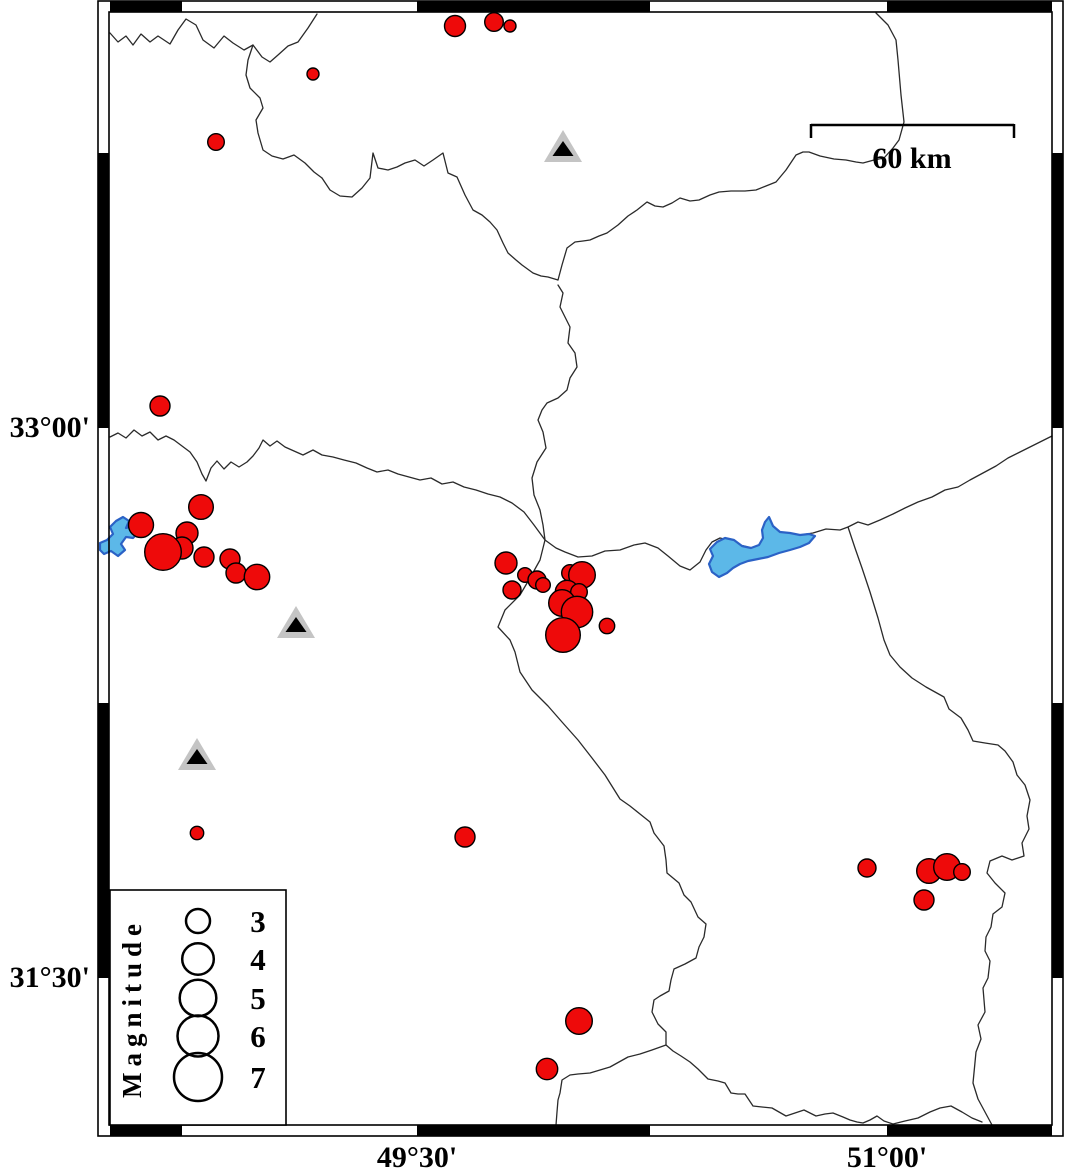 This screenshot has width=1066, height=1176. I want to click on axis-label-lon-49-30: 49°30', so click(417, 1157).